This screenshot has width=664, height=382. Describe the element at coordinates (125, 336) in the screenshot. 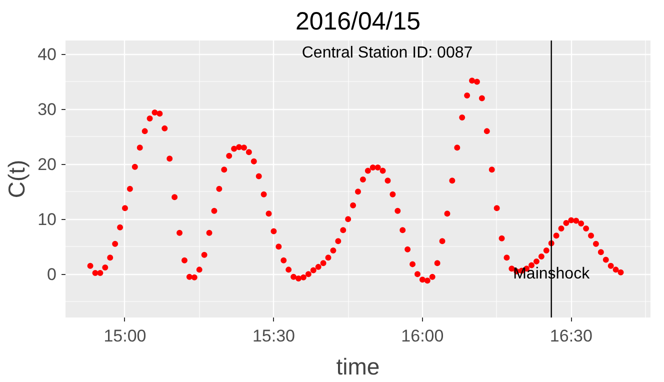

I see `x-tick-label: 15:00` at that location.